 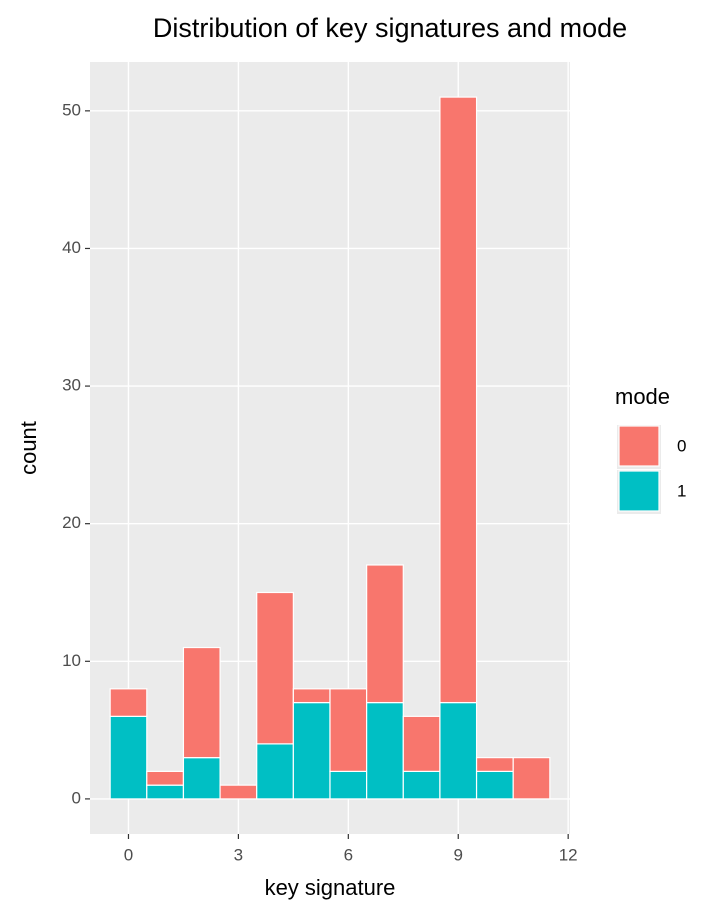 I want to click on legend-label: 1, so click(x=681, y=490).